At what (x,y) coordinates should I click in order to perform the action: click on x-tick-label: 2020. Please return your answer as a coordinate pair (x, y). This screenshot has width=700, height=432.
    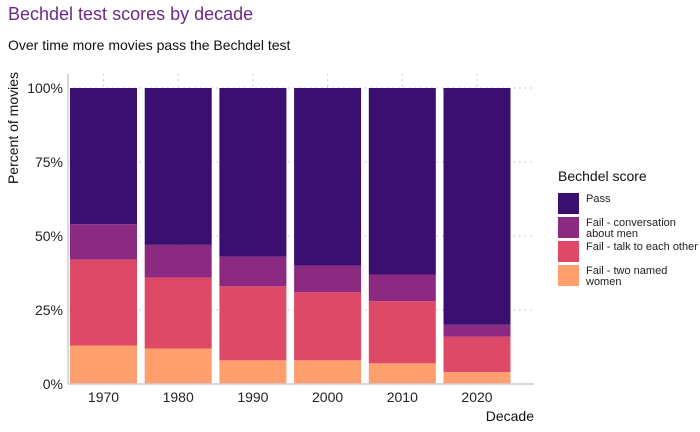
    Looking at the image, I should click on (476, 397).